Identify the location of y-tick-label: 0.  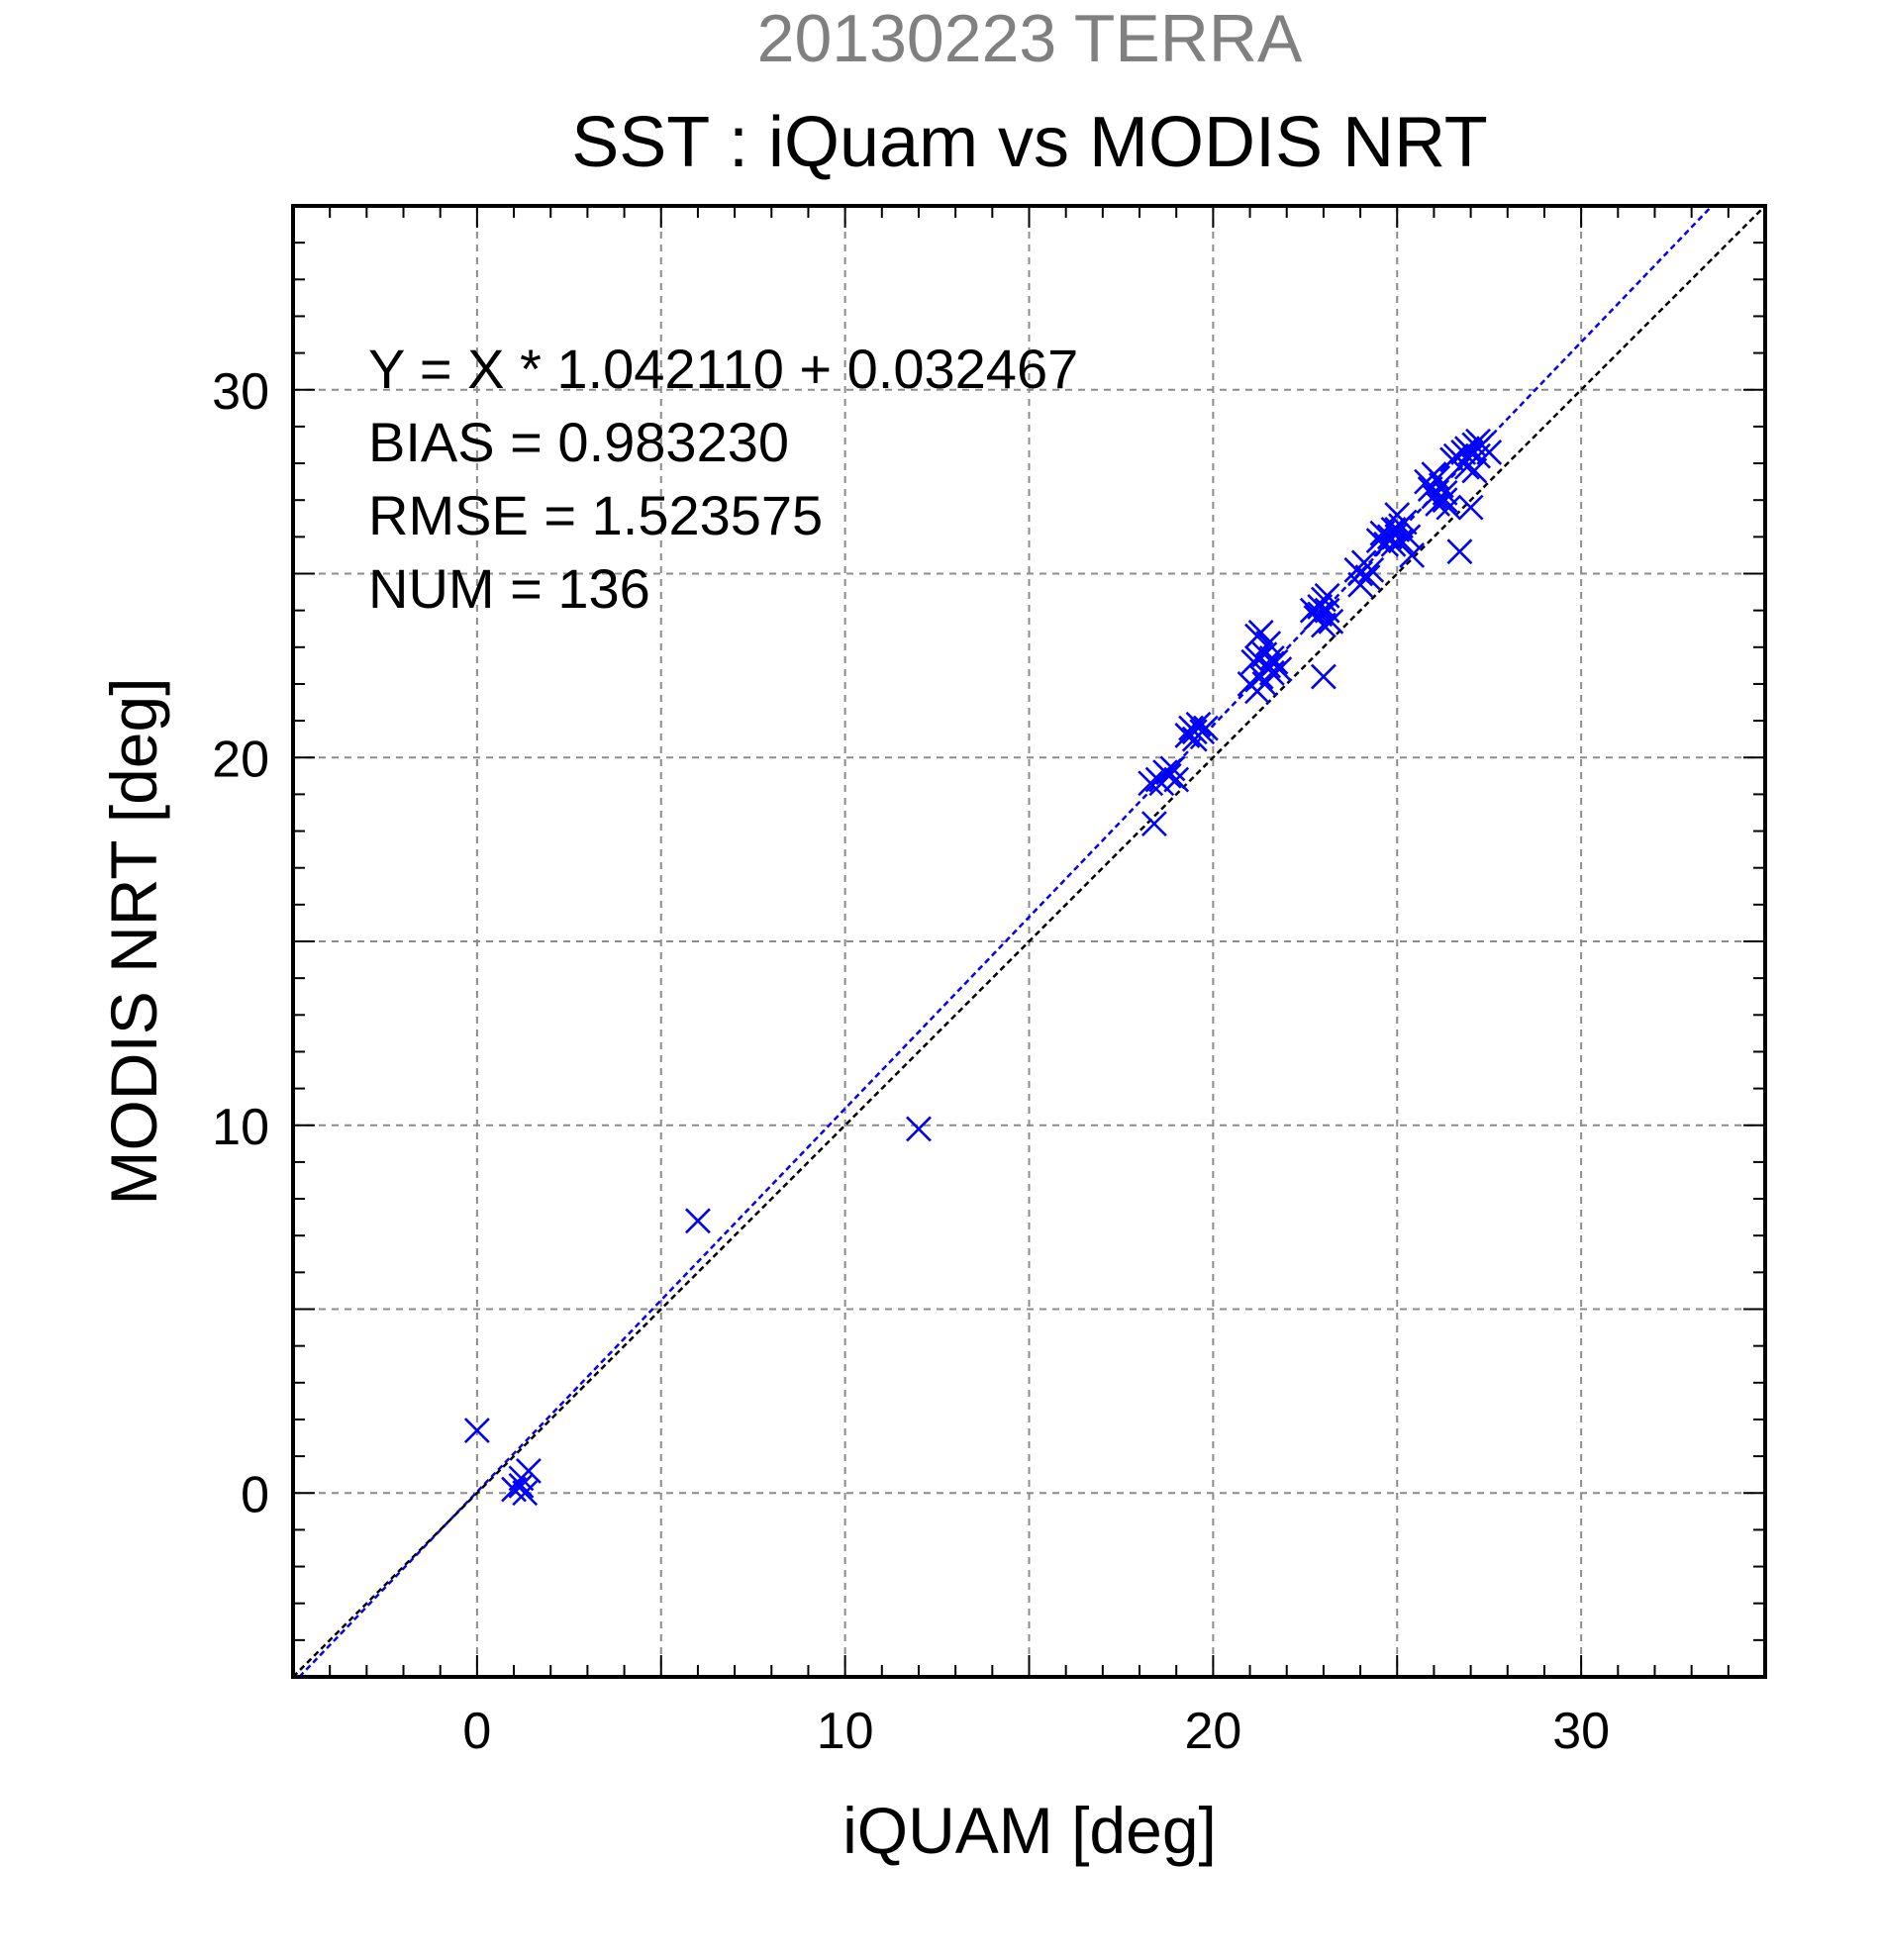
(255, 1494).